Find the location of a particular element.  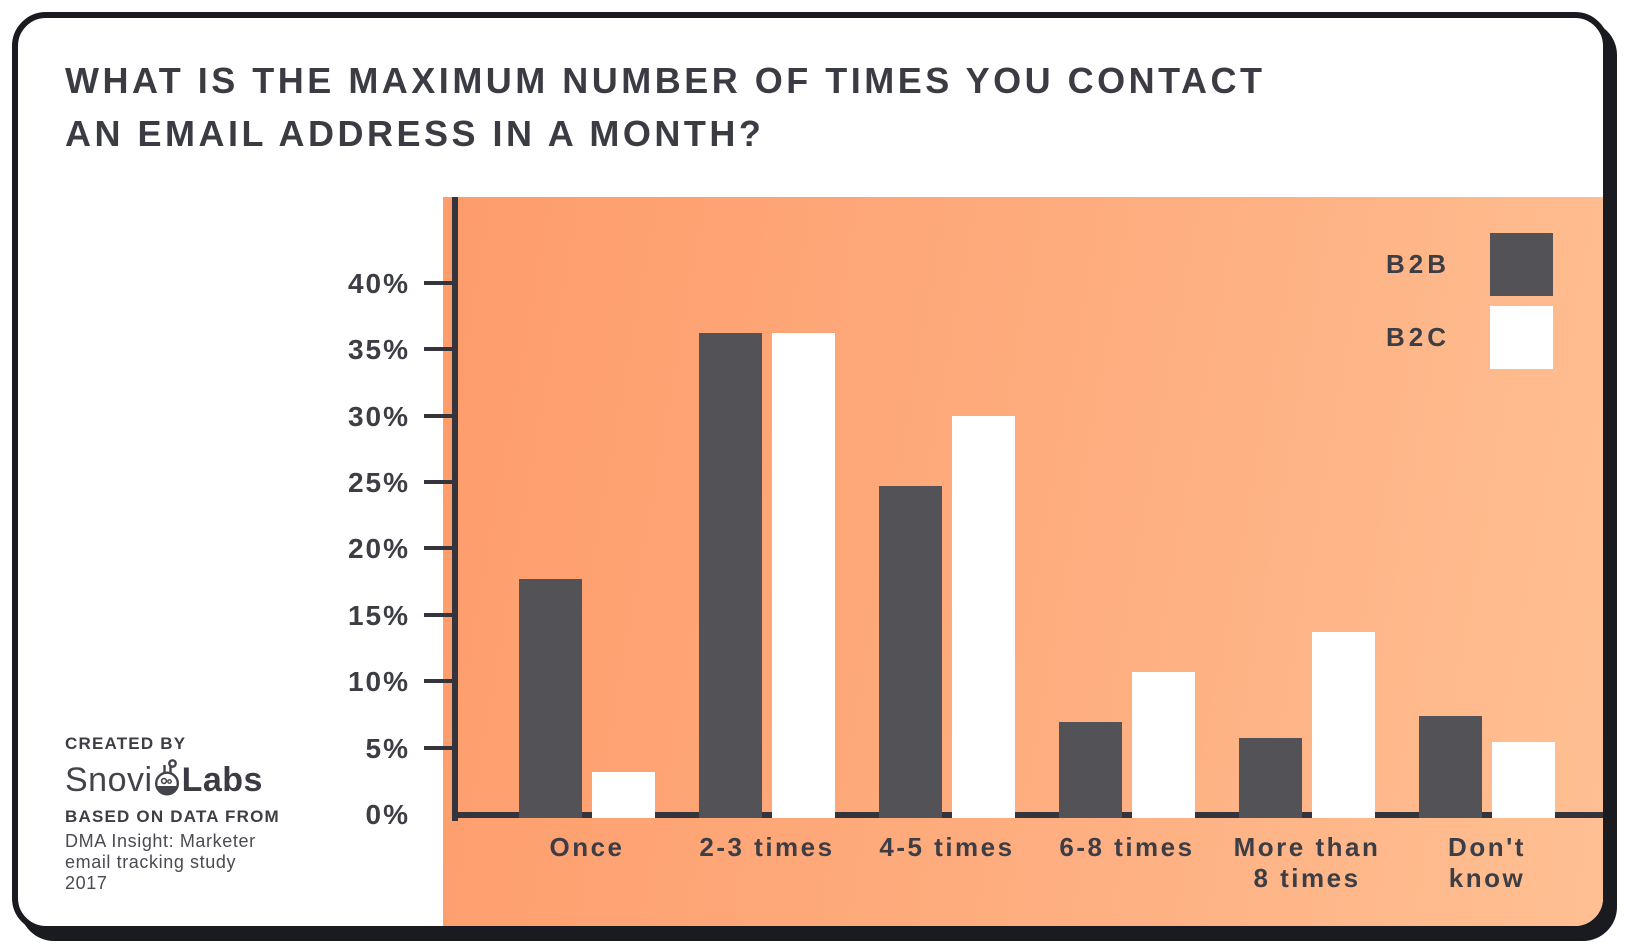

y-tick-label-10: 10% is located at coordinates (378, 681).